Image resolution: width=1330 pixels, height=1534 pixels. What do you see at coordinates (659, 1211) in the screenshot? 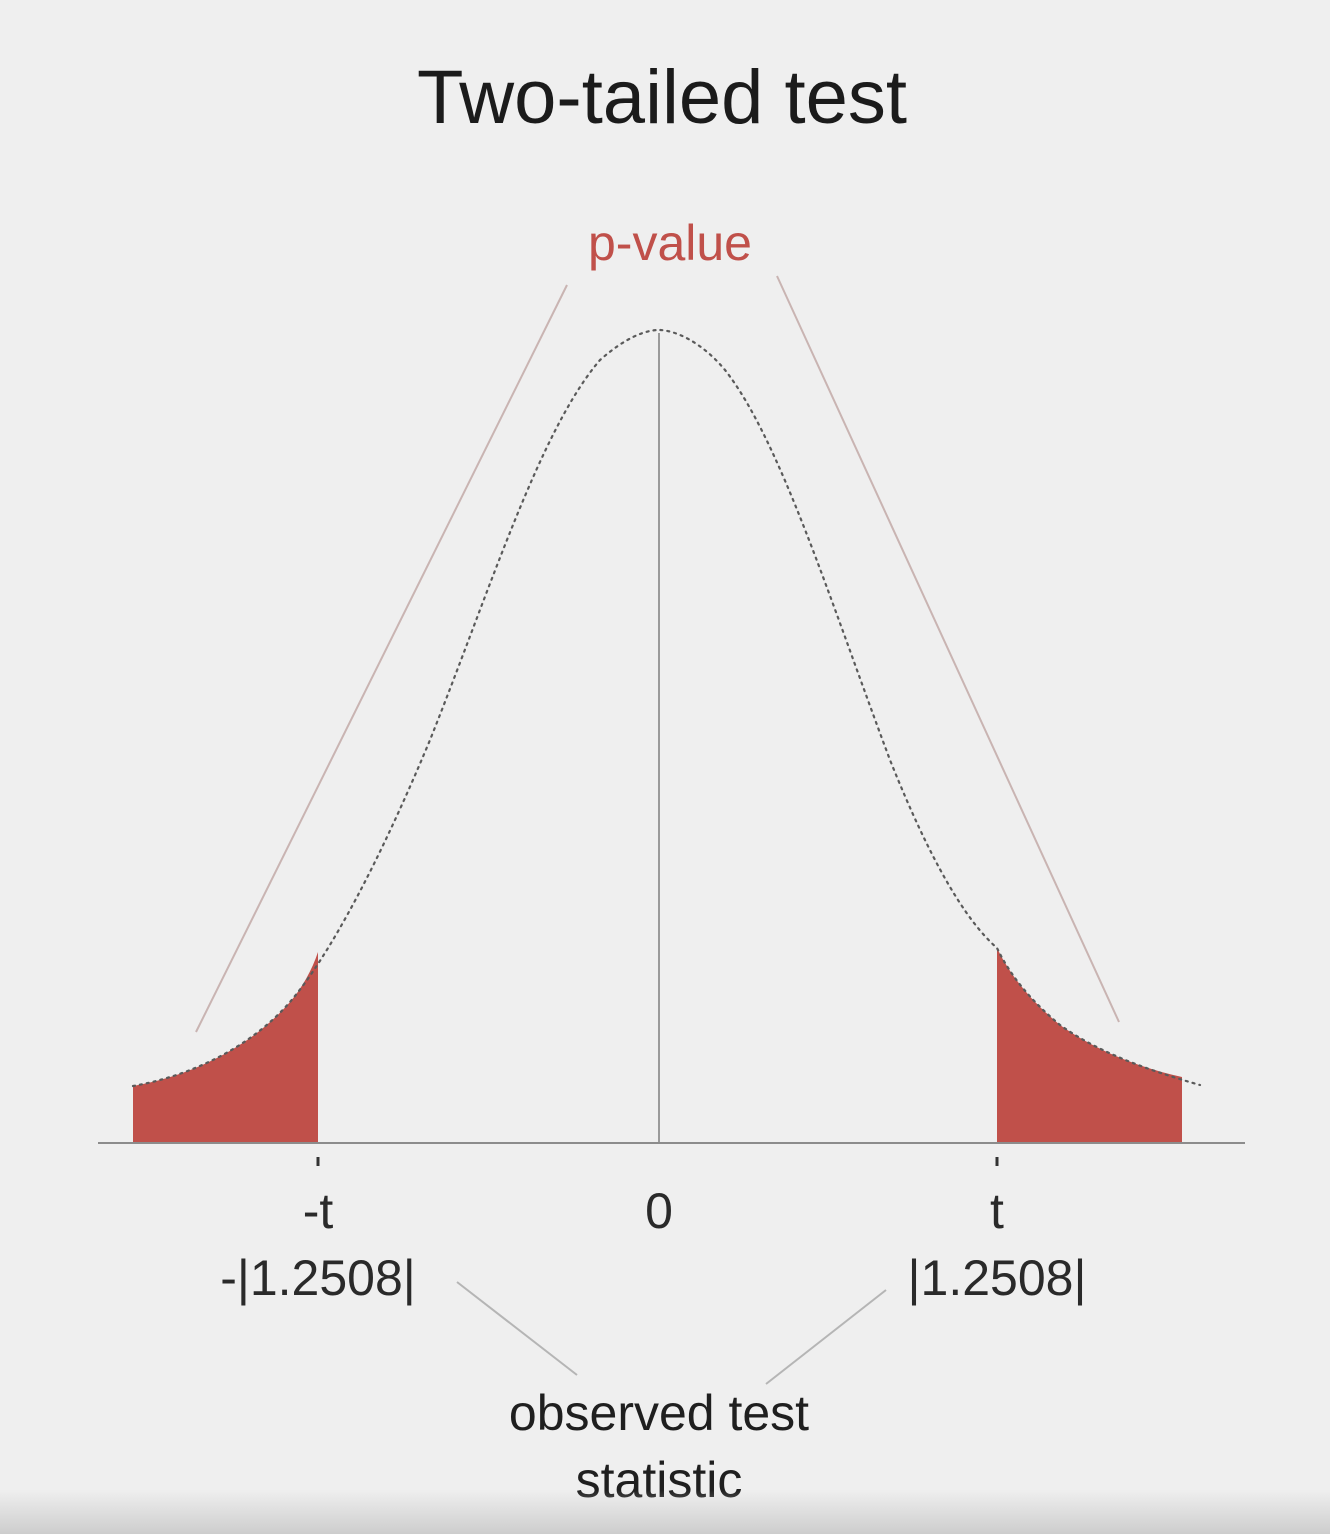
I see `tick-symbol-zero: 0` at bounding box center [659, 1211].